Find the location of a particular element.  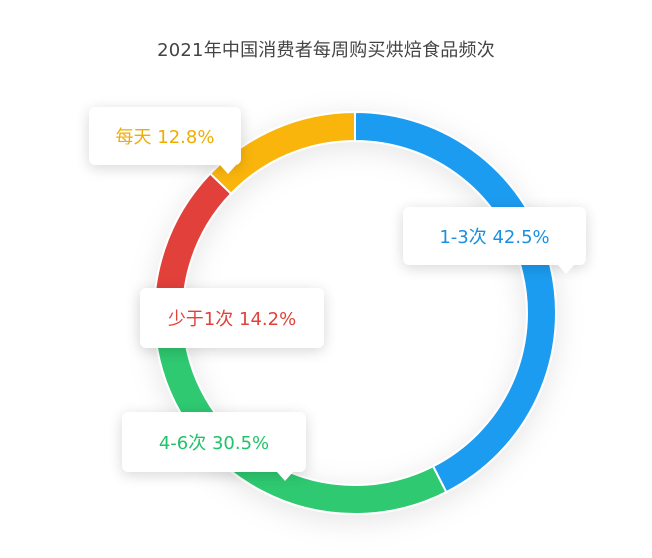

data-label-text: 少于1次 14.2% is located at coordinates (232, 319).